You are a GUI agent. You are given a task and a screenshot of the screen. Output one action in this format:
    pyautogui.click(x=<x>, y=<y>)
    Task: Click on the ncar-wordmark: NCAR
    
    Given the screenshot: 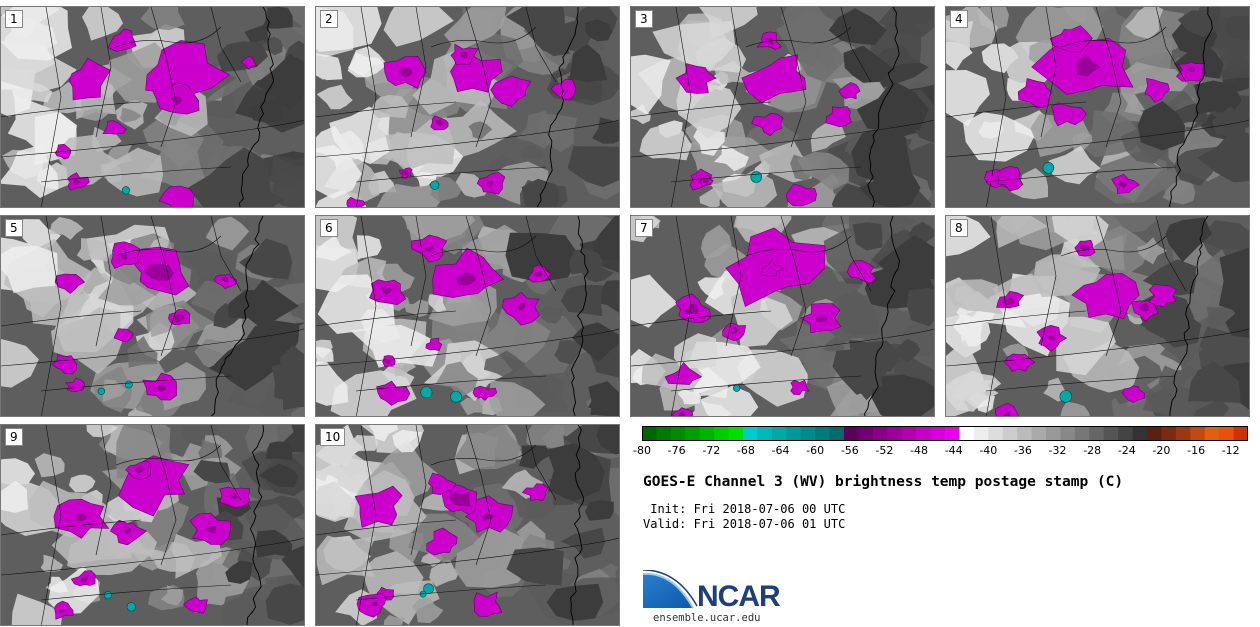 What is the action you would take?
    pyautogui.click(x=739, y=596)
    